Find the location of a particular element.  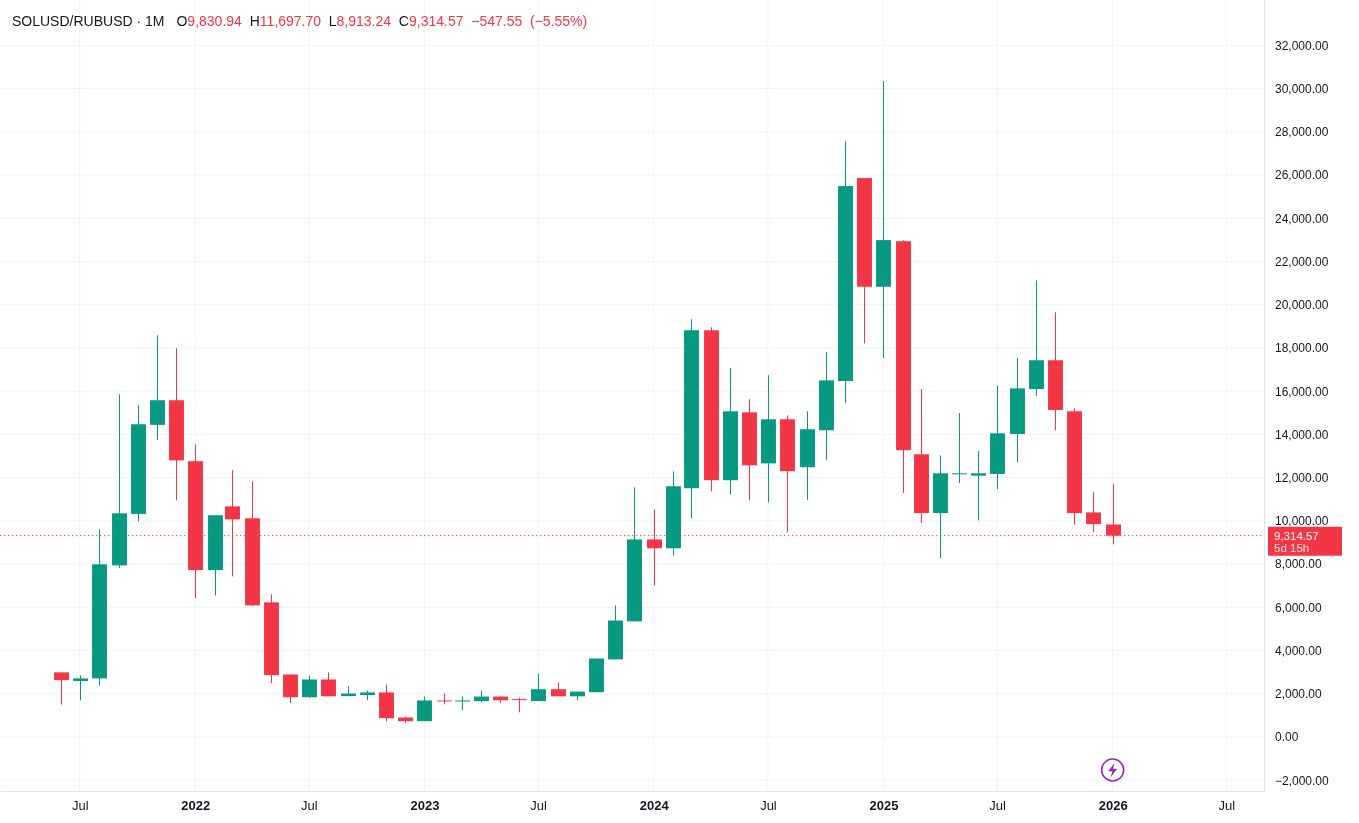

y-tick-label: 0.00 is located at coordinates (1287, 737).